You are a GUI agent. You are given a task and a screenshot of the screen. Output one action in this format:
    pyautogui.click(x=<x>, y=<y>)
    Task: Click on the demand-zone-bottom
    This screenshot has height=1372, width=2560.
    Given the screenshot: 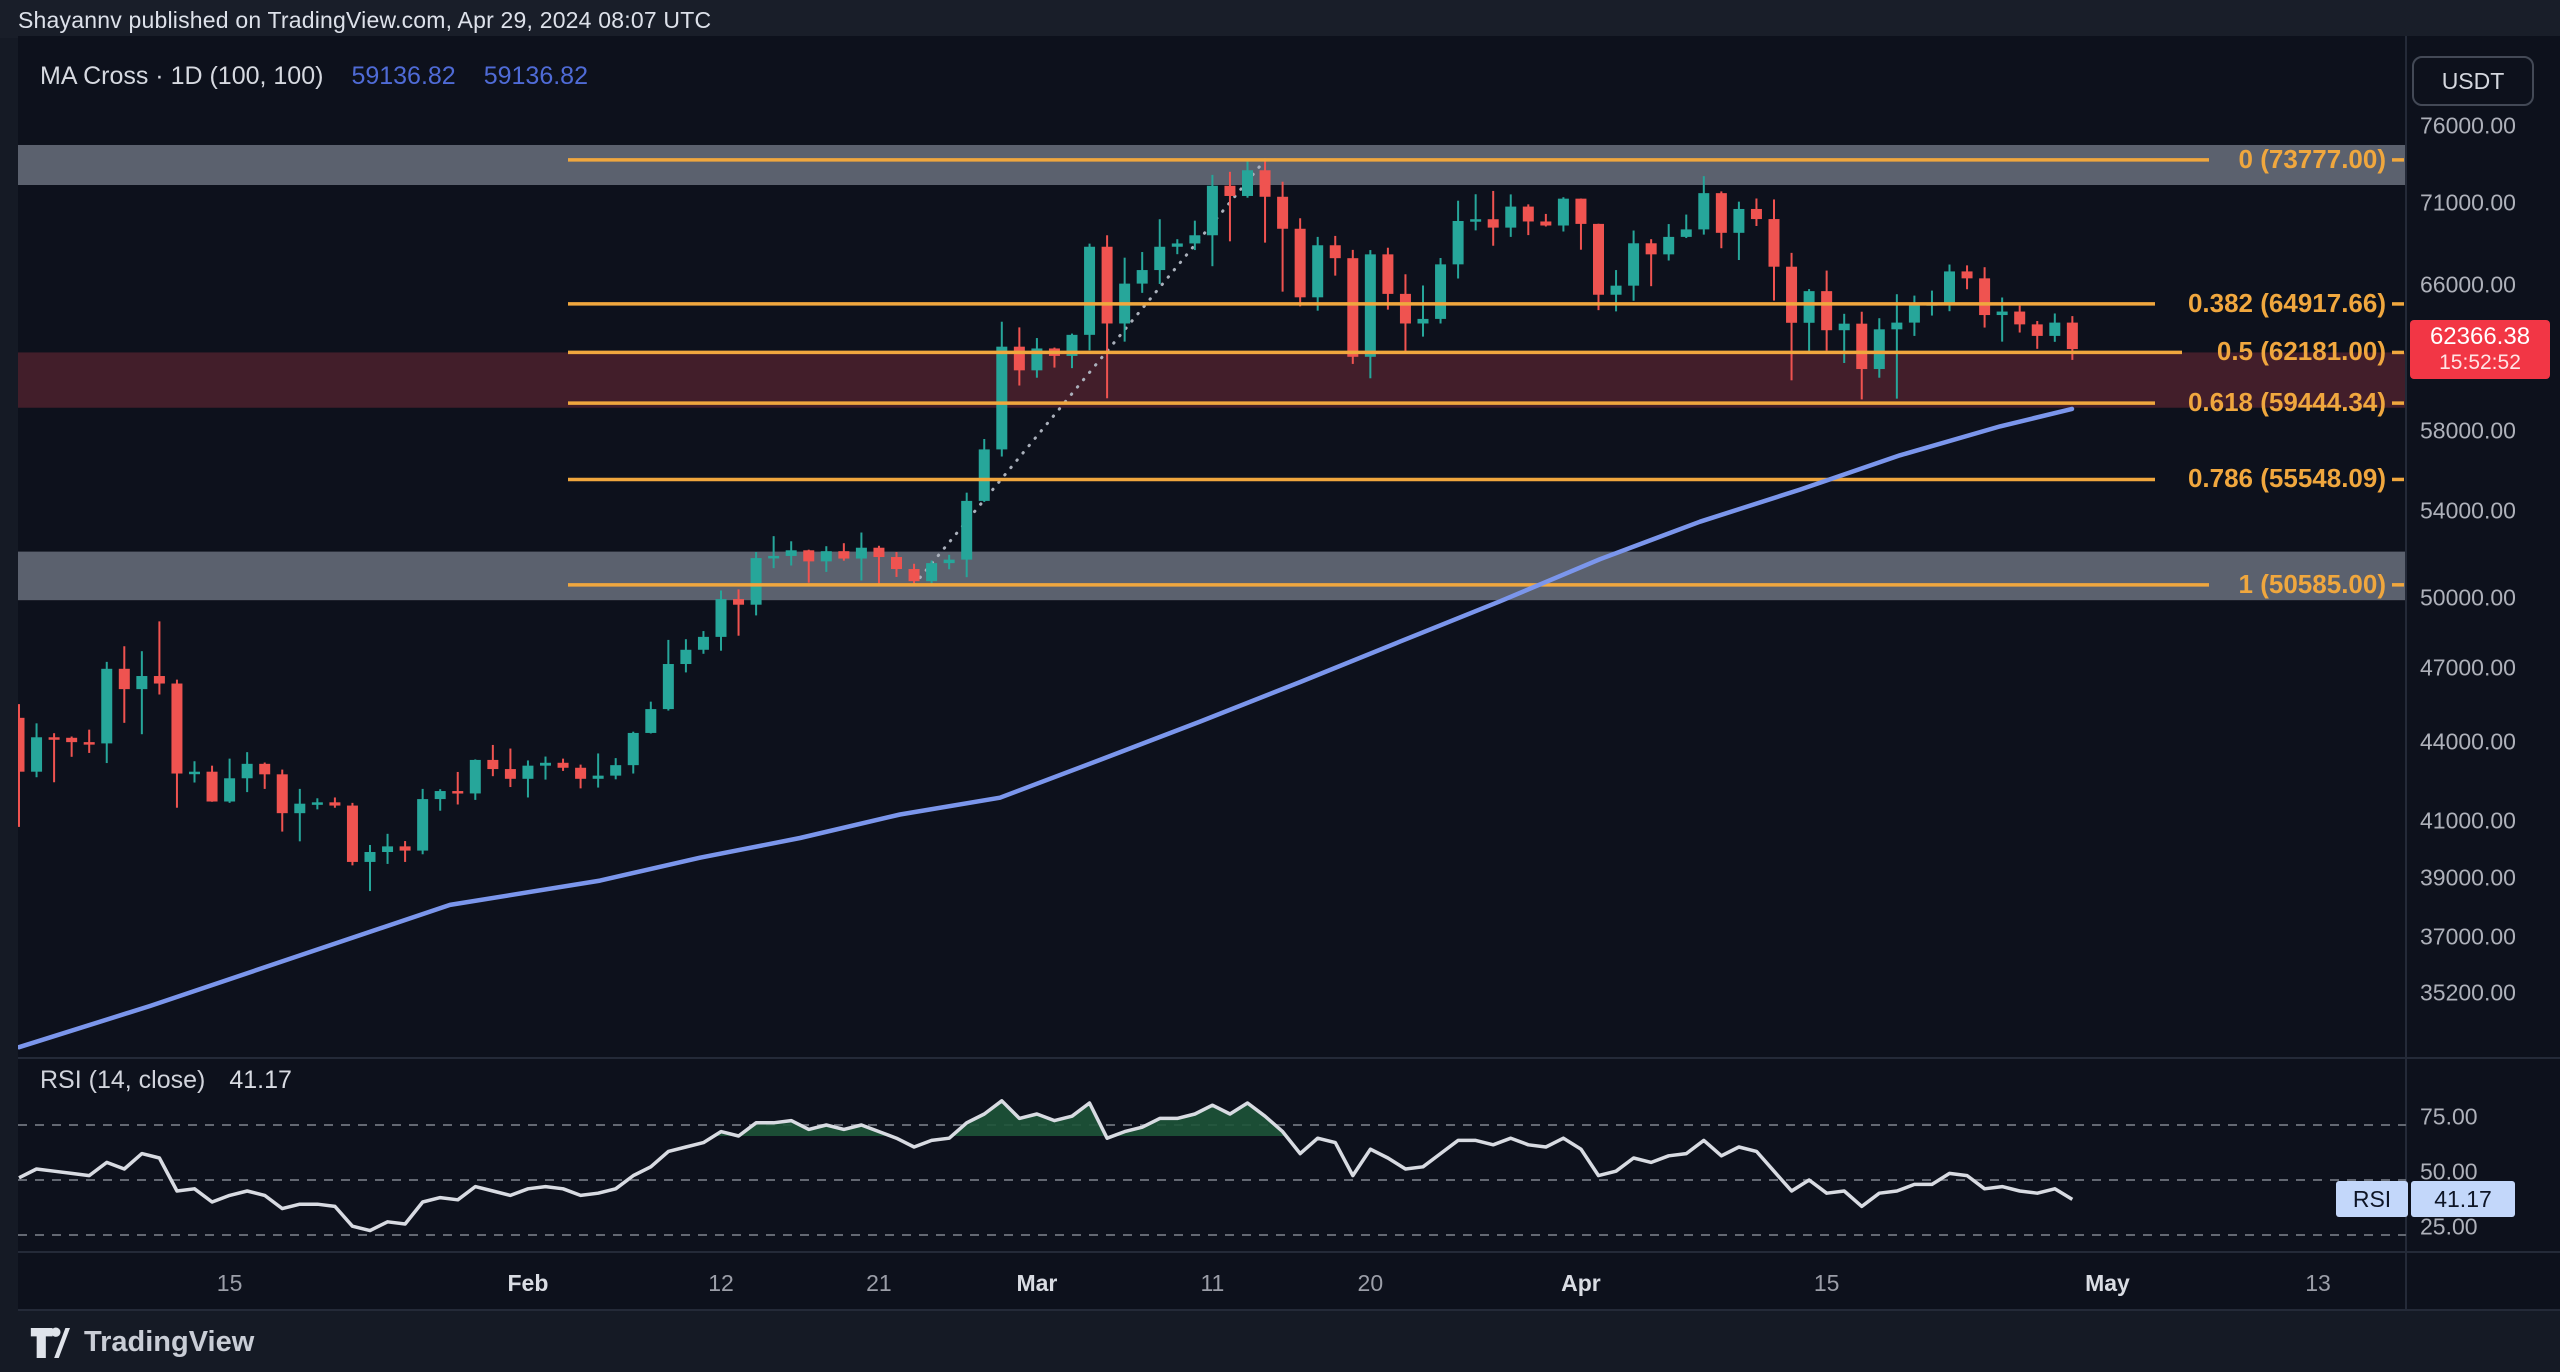 What is the action you would take?
    pyautogui.click(x=1212, y=576)
    